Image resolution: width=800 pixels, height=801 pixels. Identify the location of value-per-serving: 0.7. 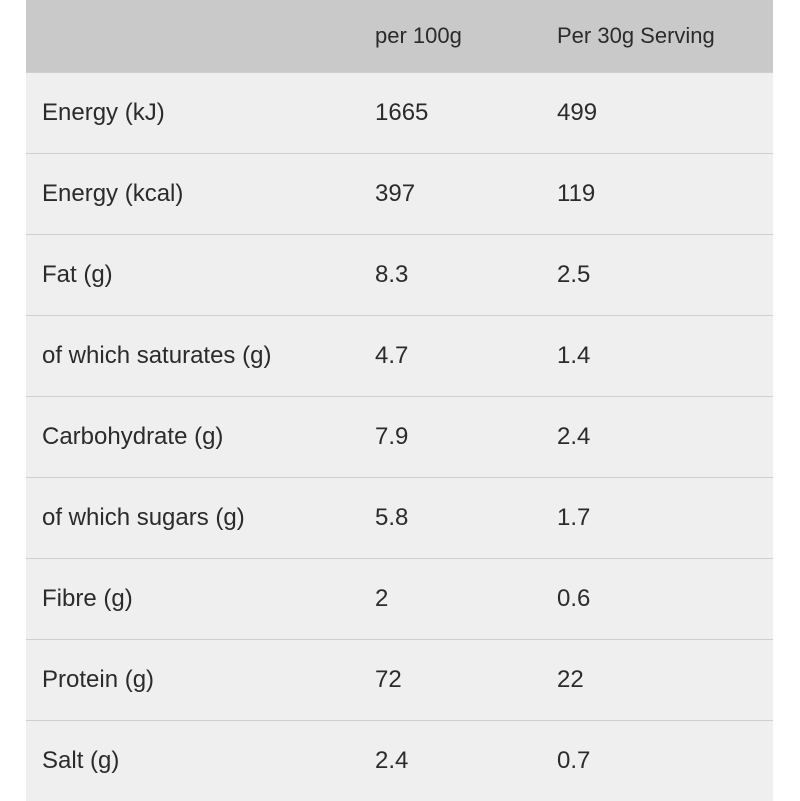
(574, 760).